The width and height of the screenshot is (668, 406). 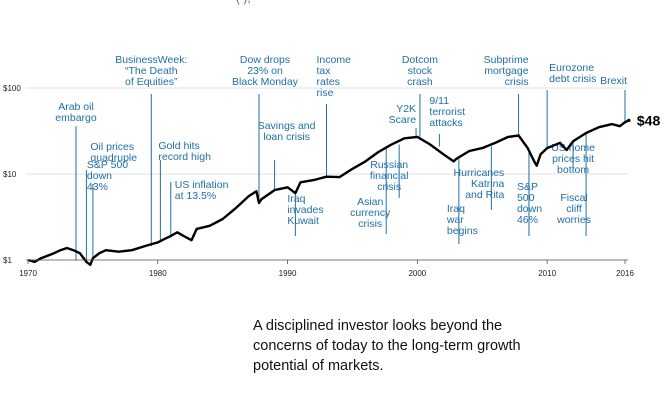 What do you see at coordinates (112, 147) in the screenshot?
I see `event-label-line: Oil prices` at bounding box center [112, 147].